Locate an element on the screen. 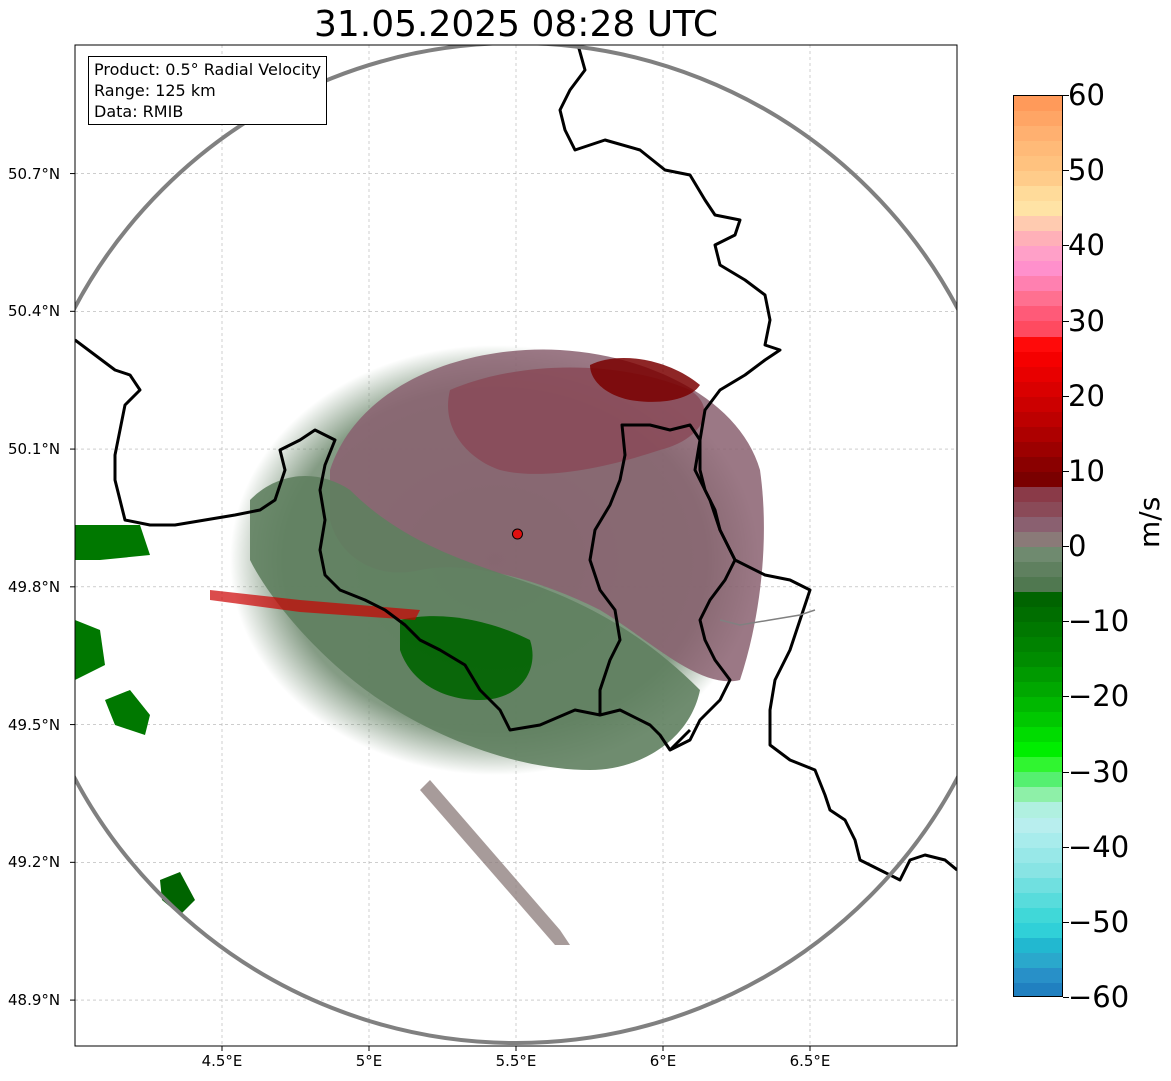 Image resolution: width=1171 pixels, height=1081 pixels. lon-label: 6°E is located at coordinates (663, 1061).